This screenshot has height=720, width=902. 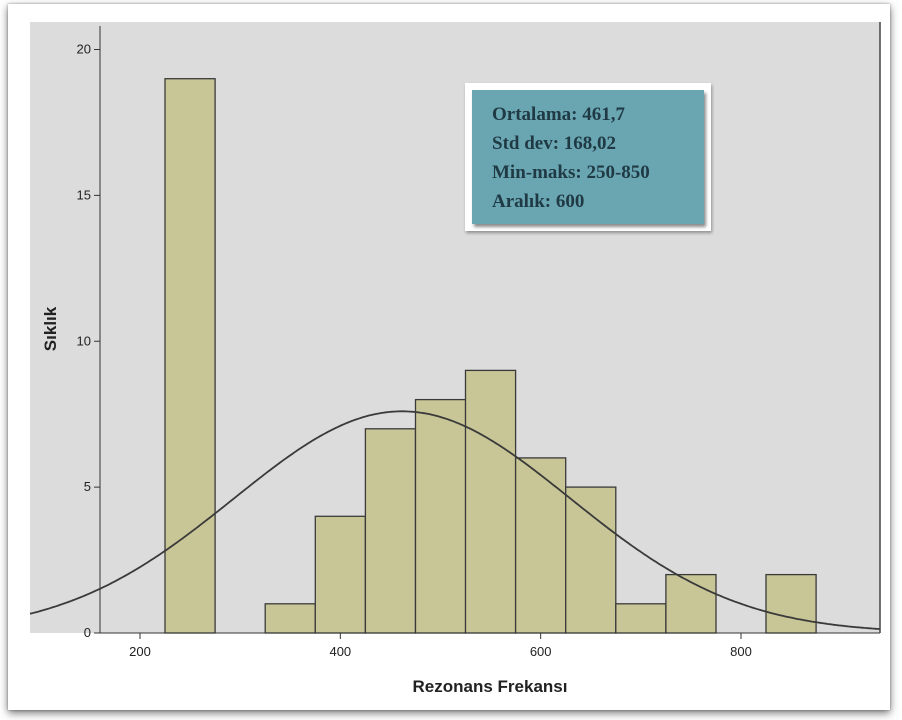 What do you see at coordinates (87, 486) in the screenshot?
I see `y-tick-label: 5` at bounding box center [87, 486].